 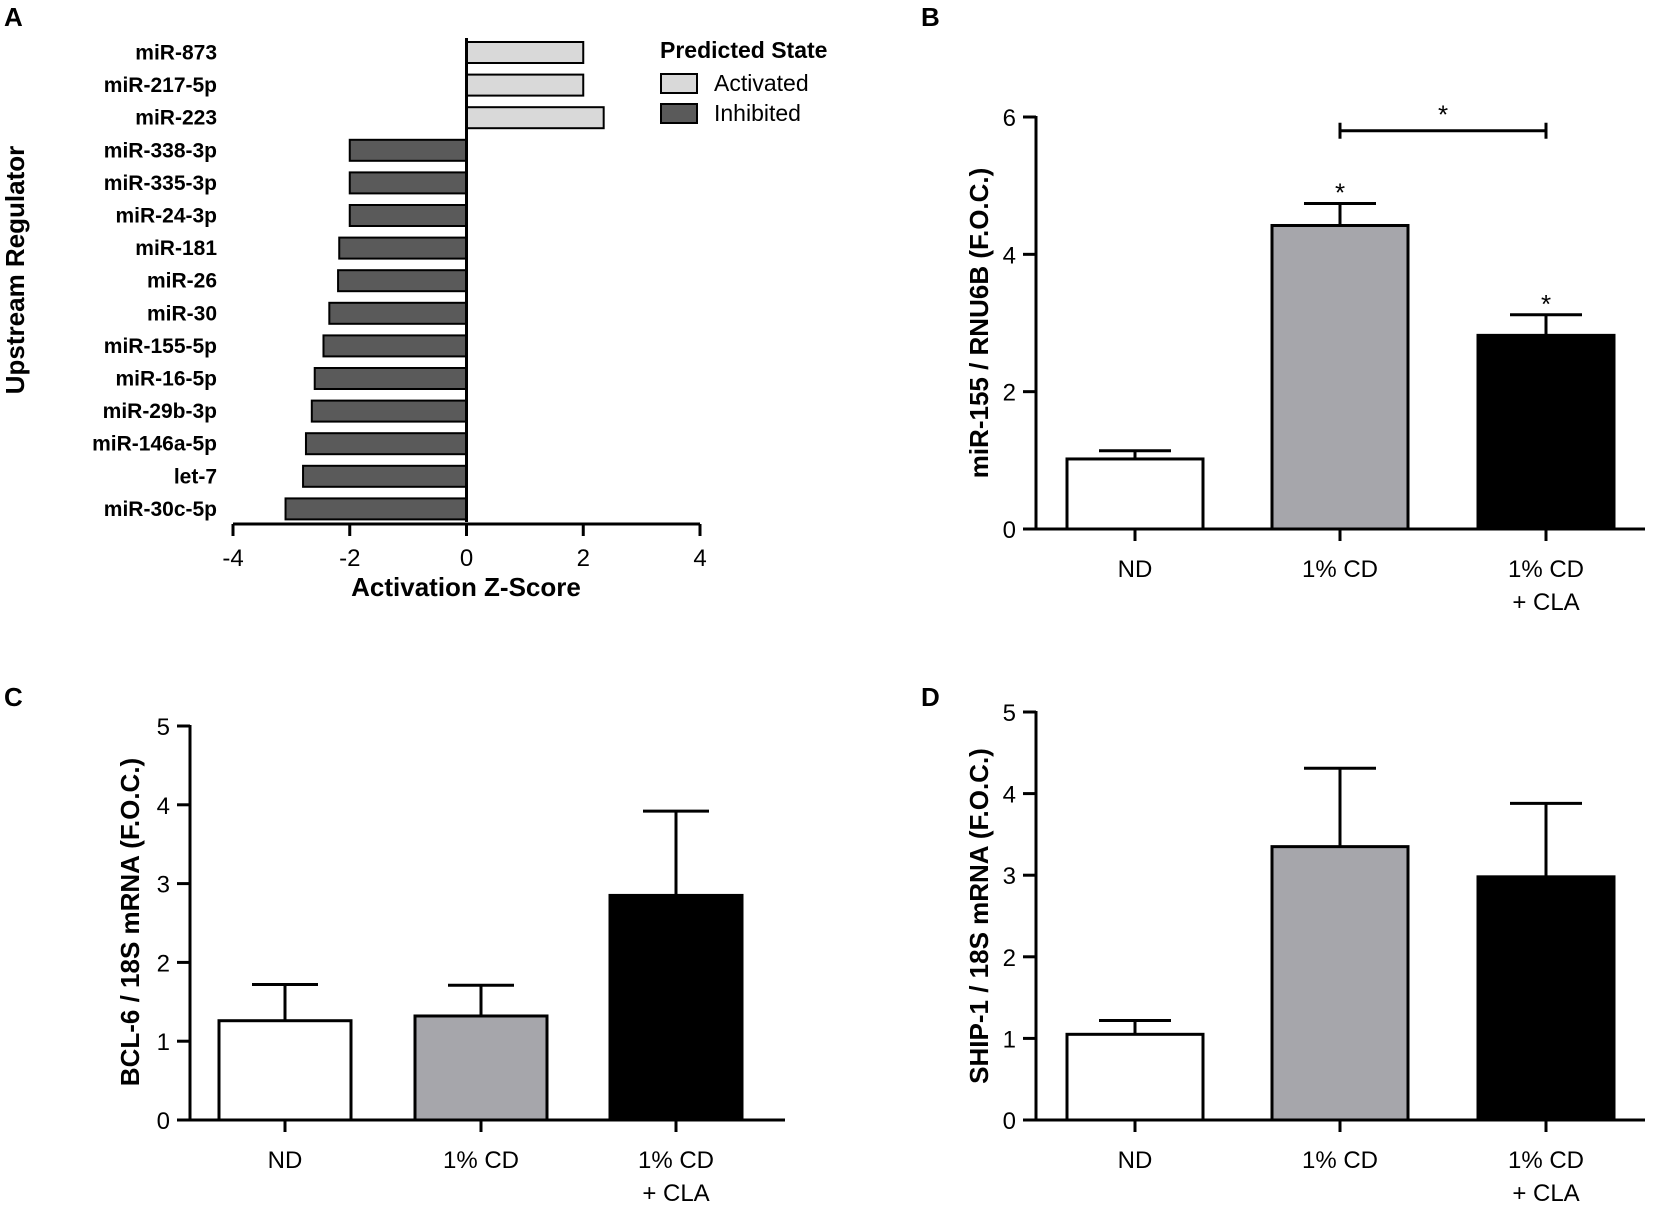 What do you see at coordinates (679, 113) in the screenshot?
I see `legend-swatch-inhibited` at bounding box center [679, 113].